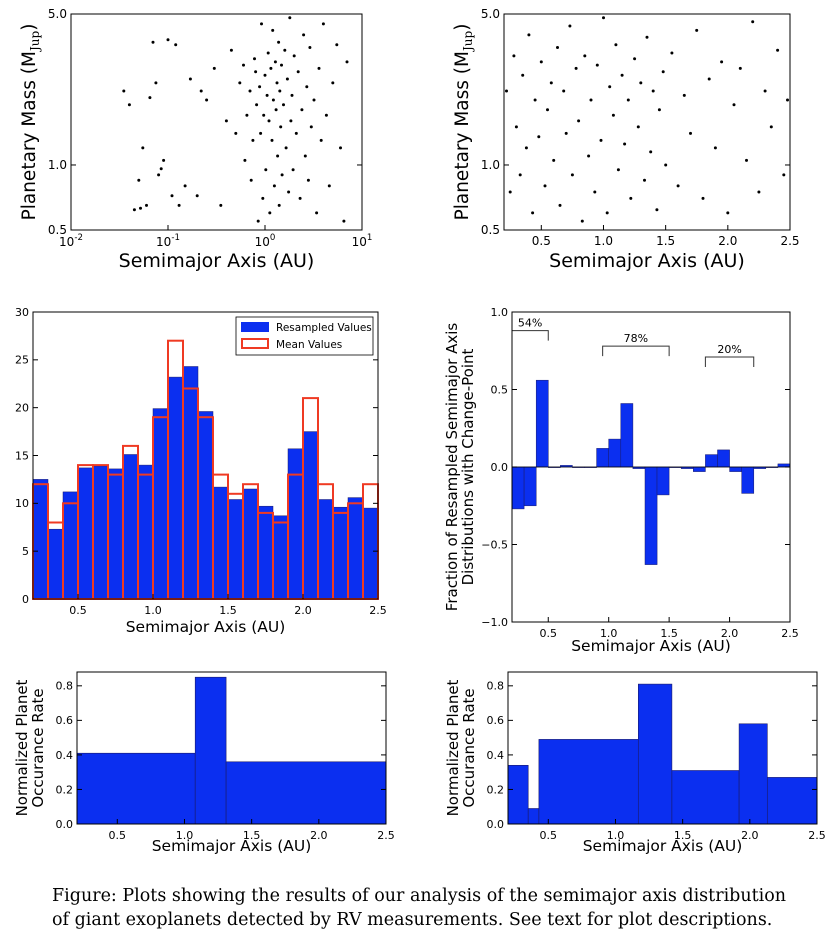  I want to click on rate-right-frame, so click(662, 748).